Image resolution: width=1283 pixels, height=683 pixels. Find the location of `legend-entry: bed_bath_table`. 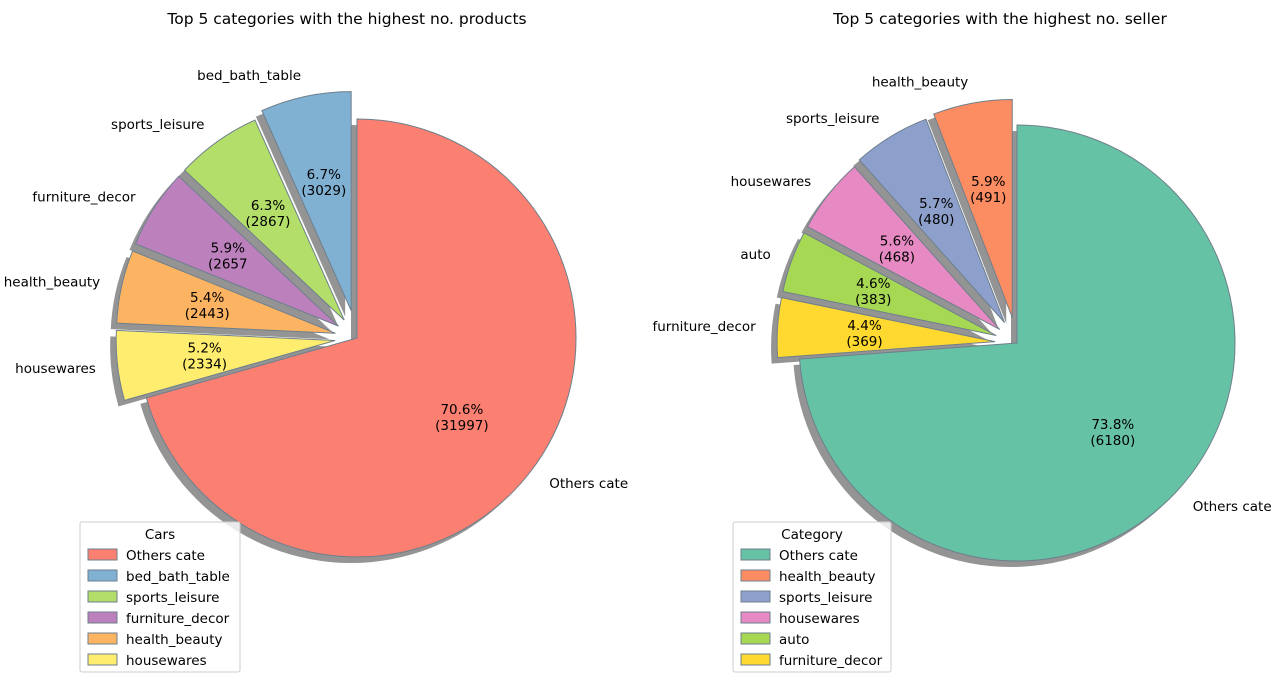

legend-entry: bed_bath_table is located at coordinates (178, 577).